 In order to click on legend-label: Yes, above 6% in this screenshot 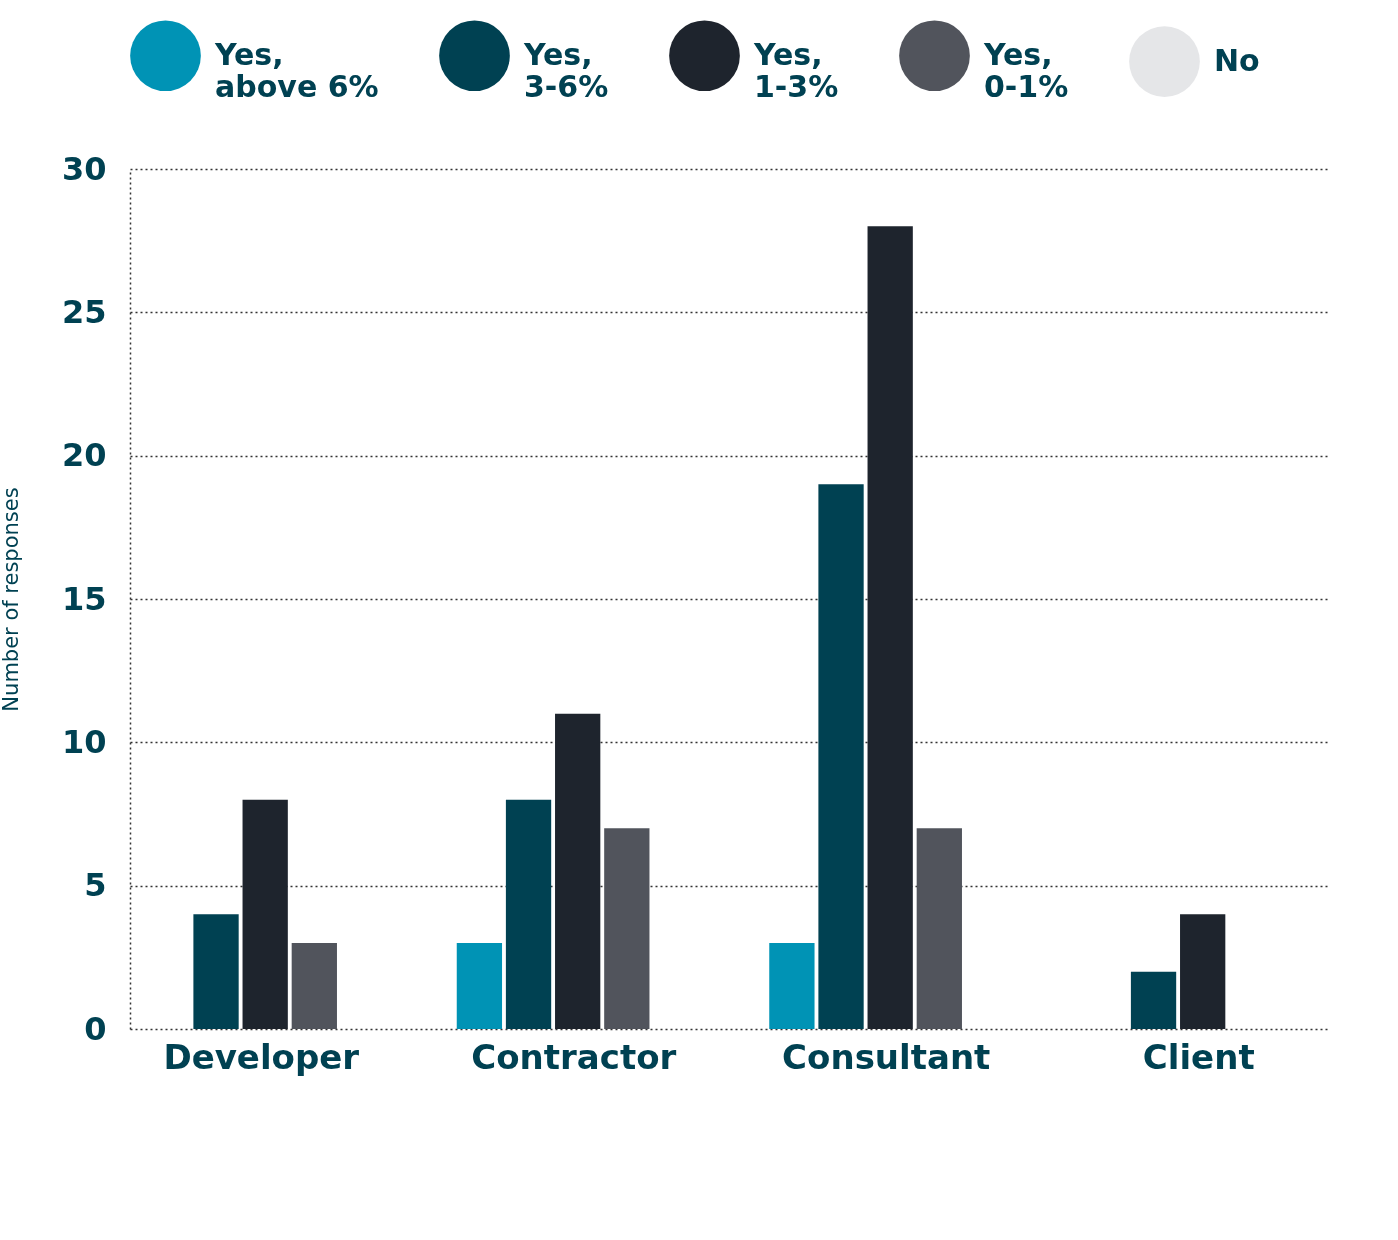, I will do `click(296, 70)`.